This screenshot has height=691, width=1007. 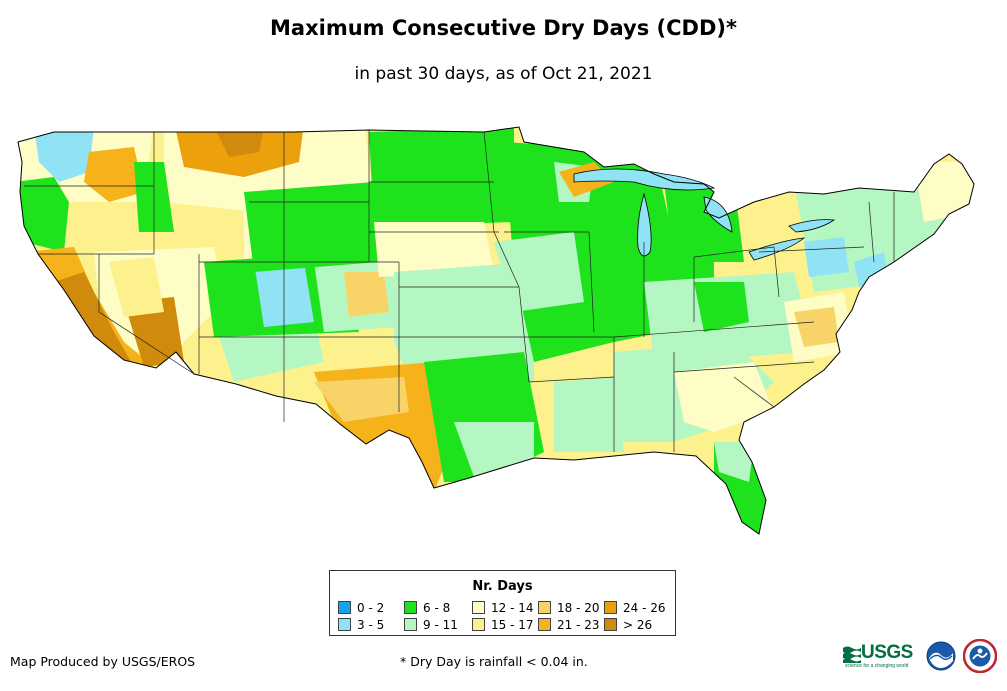 I want to click on noaa-logo, so click(x=941, y=656).